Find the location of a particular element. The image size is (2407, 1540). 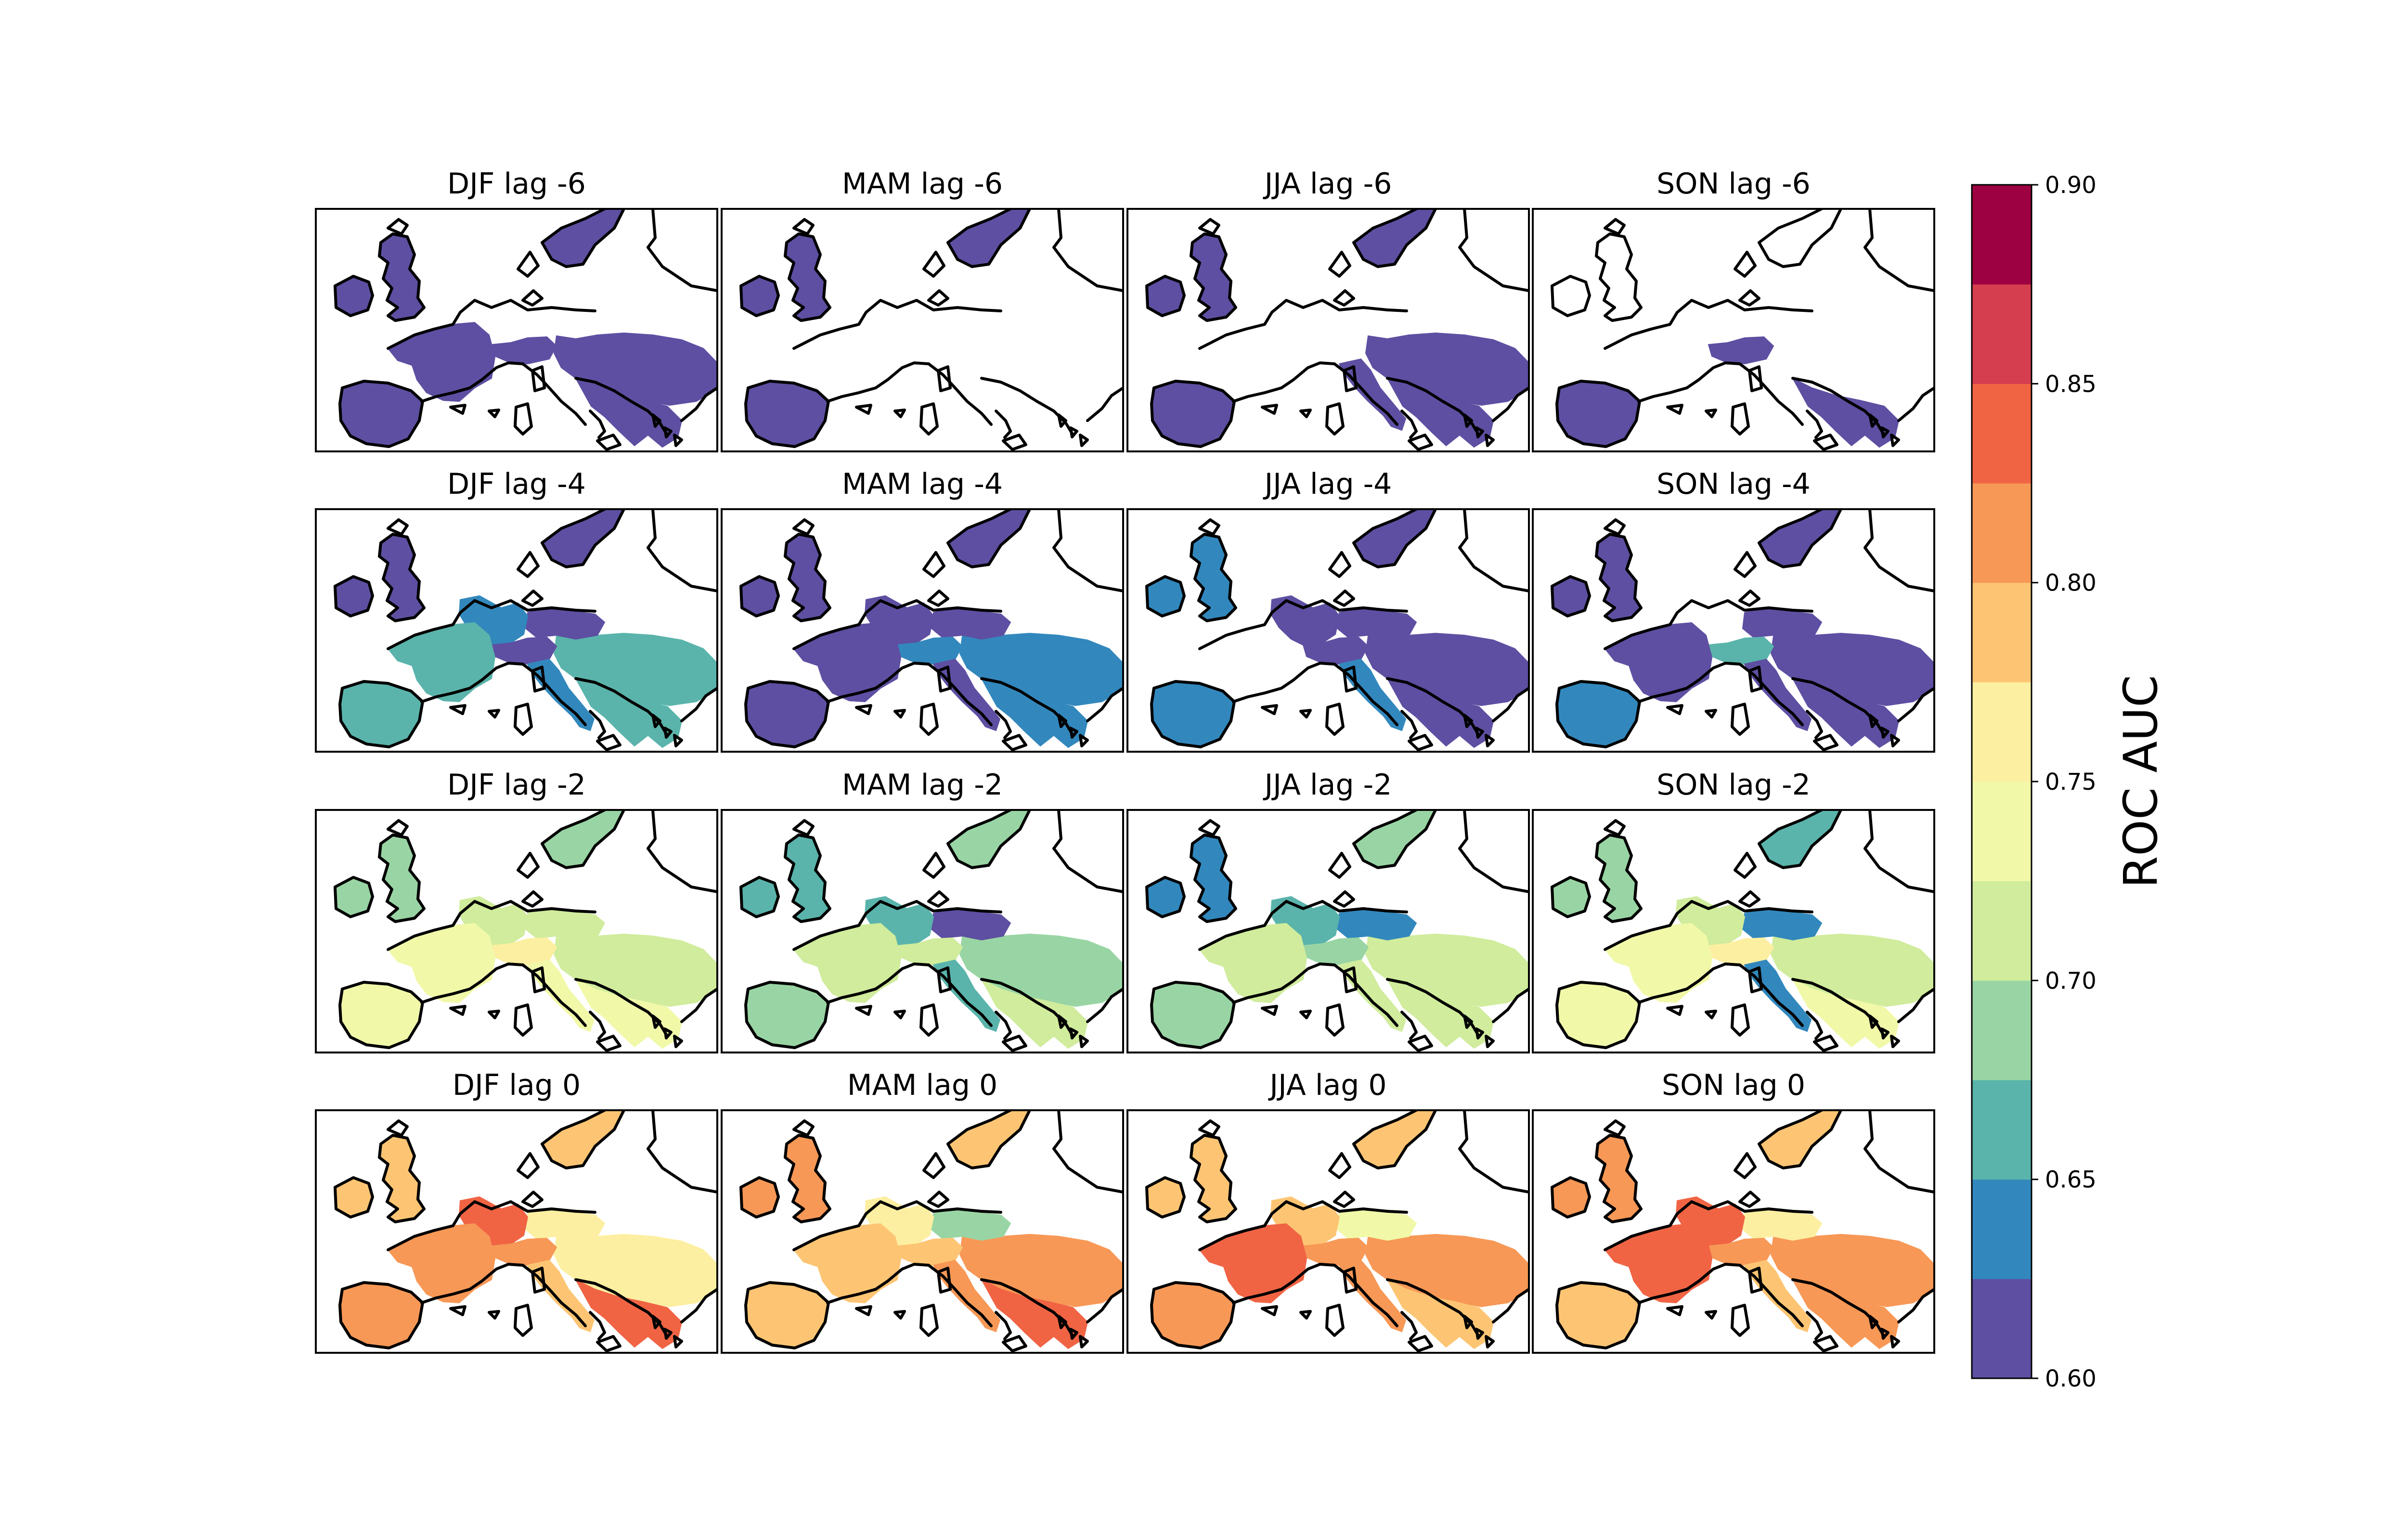

map-panel-jja-lag--2: JJA lag -2 is located at coordinates (1328, 910).